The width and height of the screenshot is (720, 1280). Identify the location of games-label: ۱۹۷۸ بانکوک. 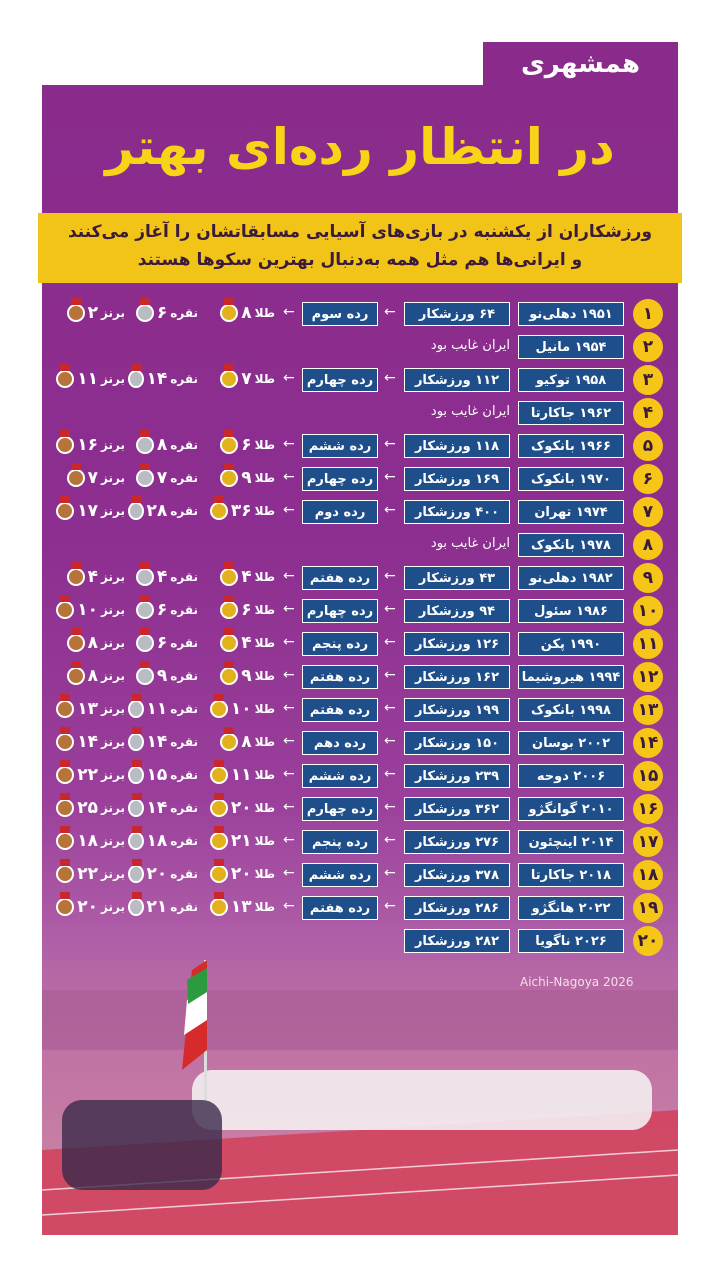
(571, 545).